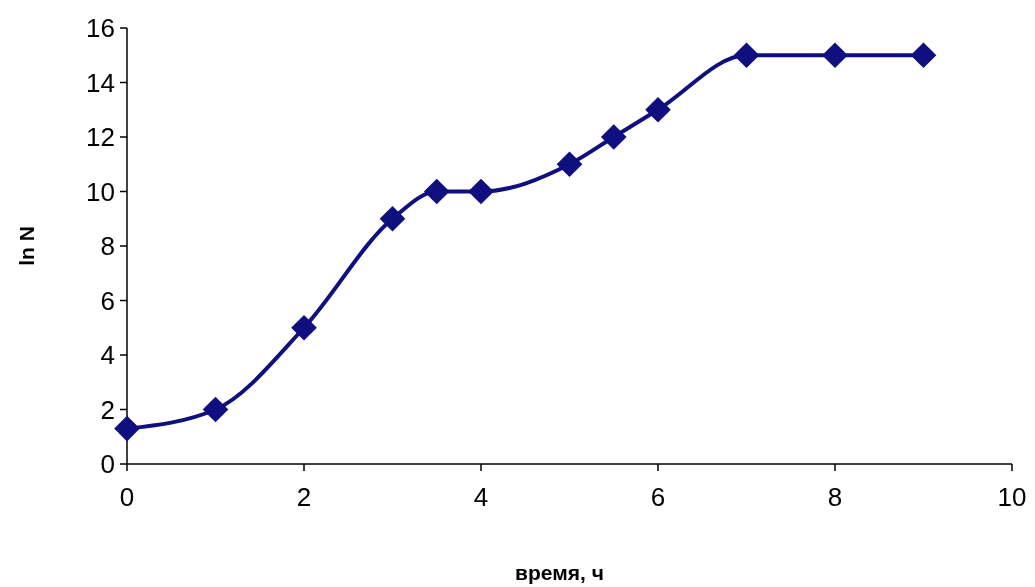 This screenshot has height=587, width=1035. Describe the element at coordinates (100, 82) in the screenshot. I see `y-tick-label: 14` at that location.